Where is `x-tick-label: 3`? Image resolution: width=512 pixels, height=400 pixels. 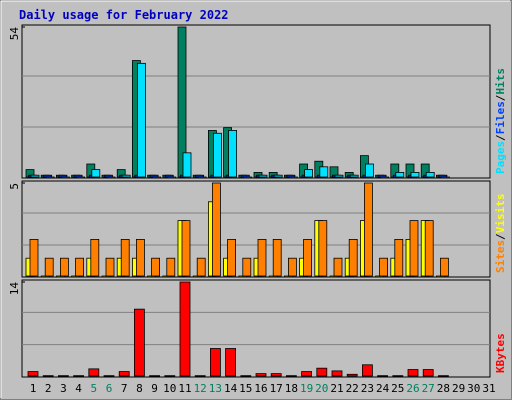 x-tick-label: 3 is located at coordinates (63, 388).